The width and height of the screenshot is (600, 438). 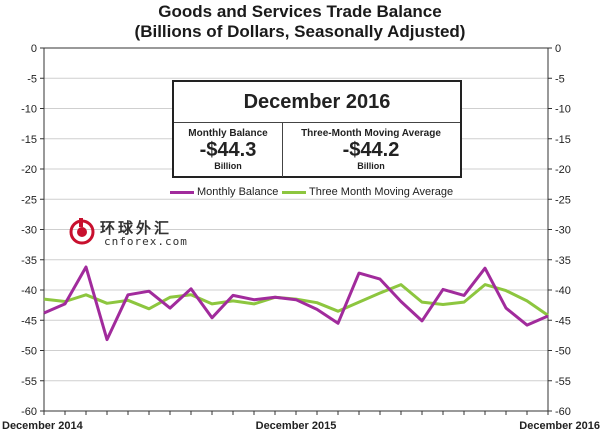 I want to click on watermark: 环球外汇 cnforex.com, so click(x=143, y=234).